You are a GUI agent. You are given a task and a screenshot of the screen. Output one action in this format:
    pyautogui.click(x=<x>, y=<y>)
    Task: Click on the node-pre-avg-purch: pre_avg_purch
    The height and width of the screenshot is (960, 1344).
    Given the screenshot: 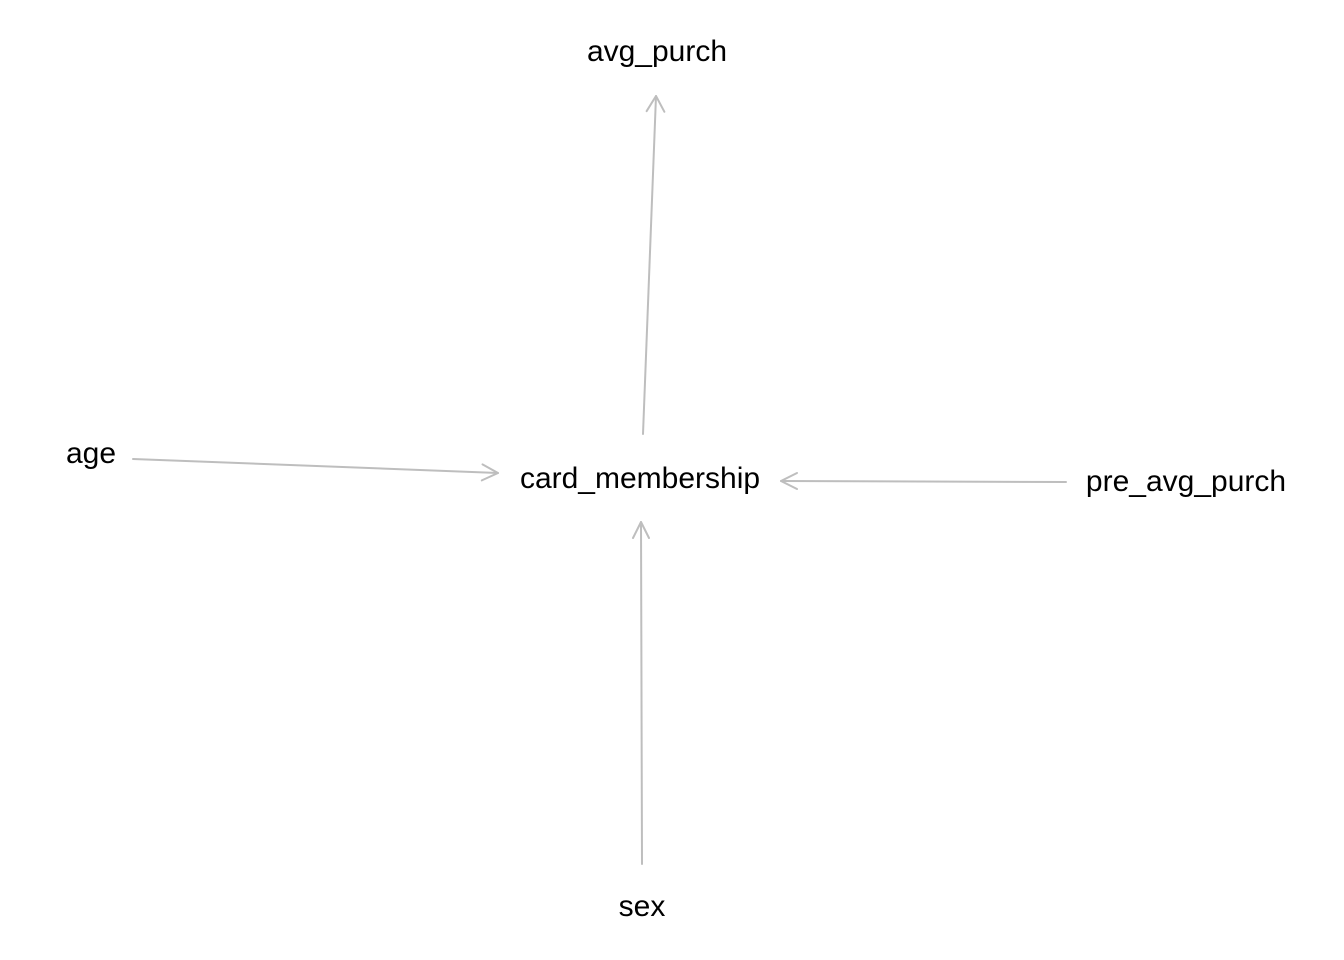 What is the action you would take?
    pyautogui.click(x=1186, y=481)
    